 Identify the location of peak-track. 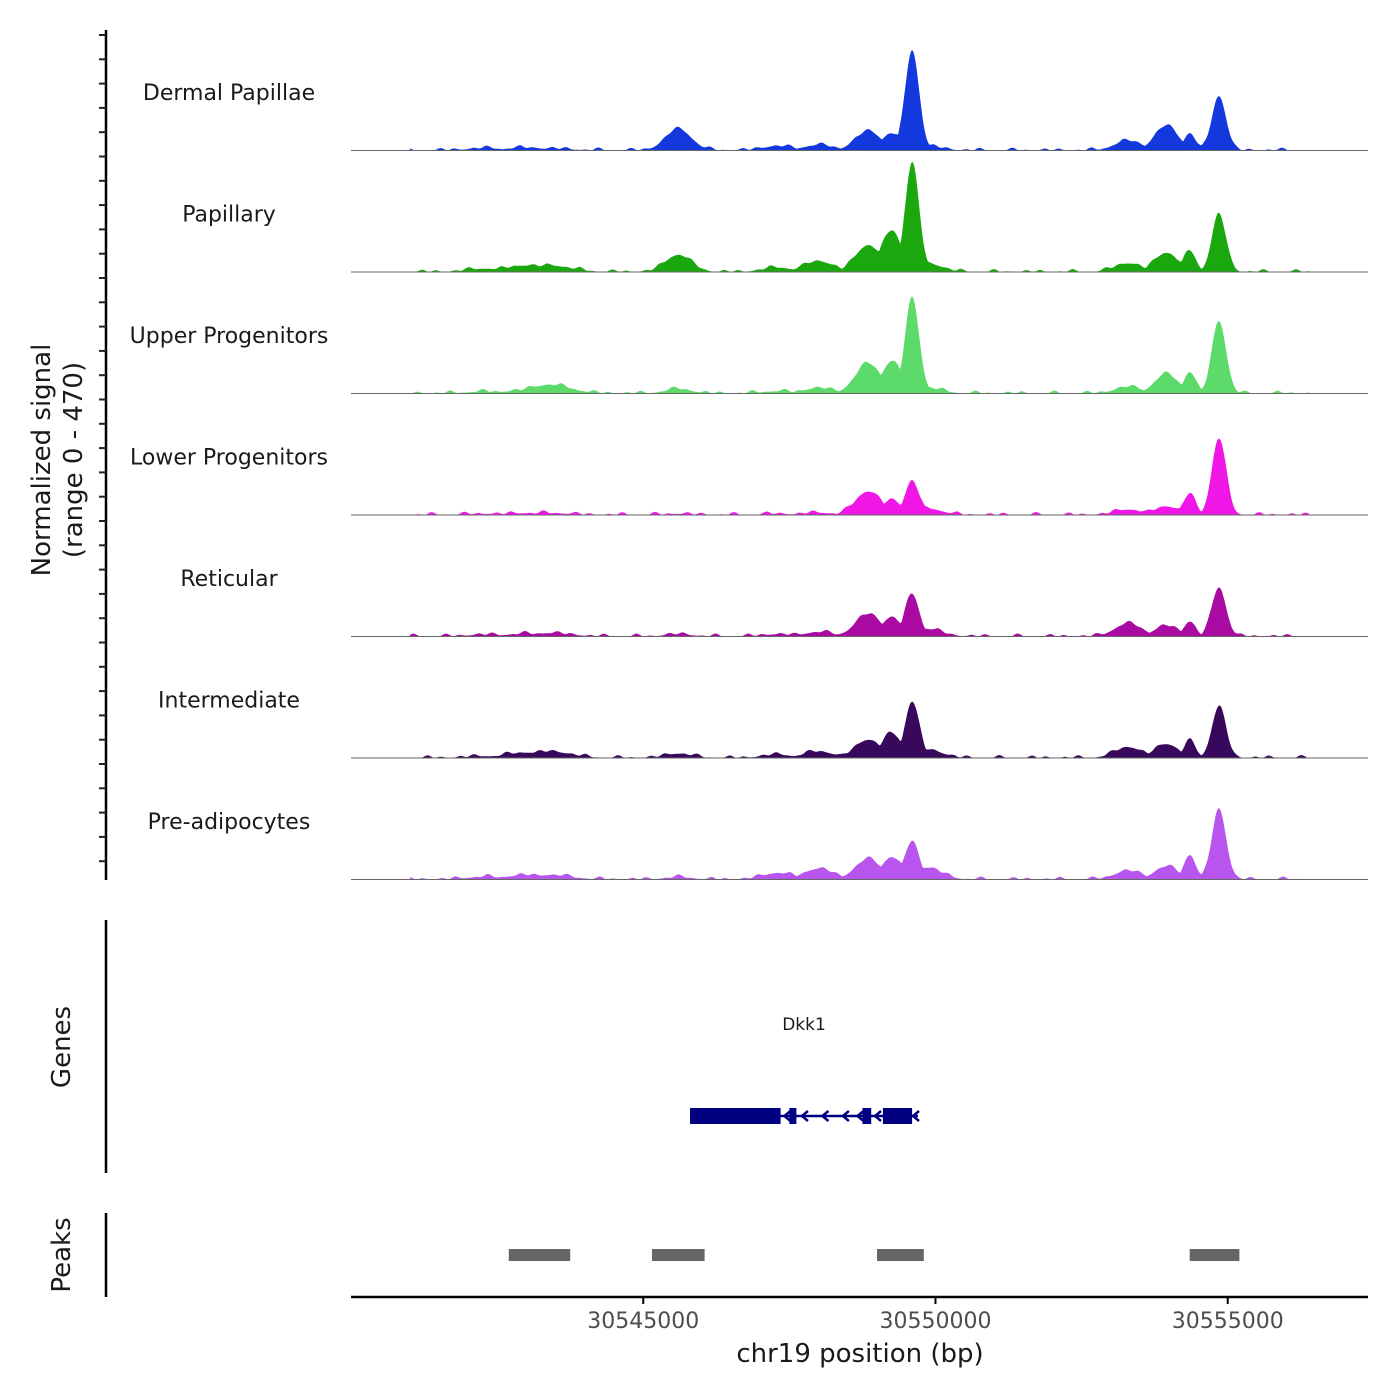
(874, 1255).